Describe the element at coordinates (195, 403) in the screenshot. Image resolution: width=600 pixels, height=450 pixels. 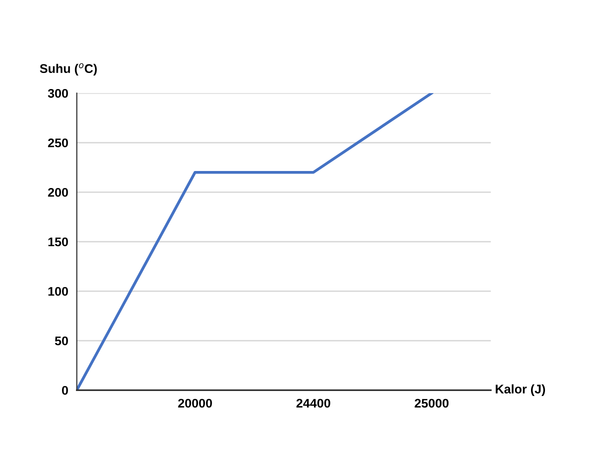
I see `x-tick-label: 20000` at that location.